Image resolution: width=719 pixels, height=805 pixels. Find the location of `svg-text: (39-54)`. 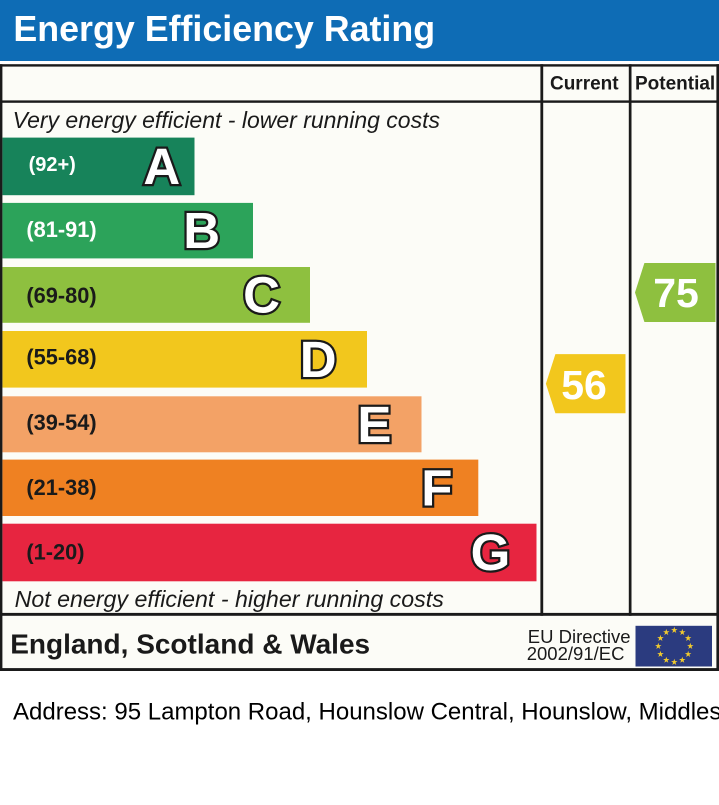

svg-text: (39-54) is located at coordinates (61, 422).